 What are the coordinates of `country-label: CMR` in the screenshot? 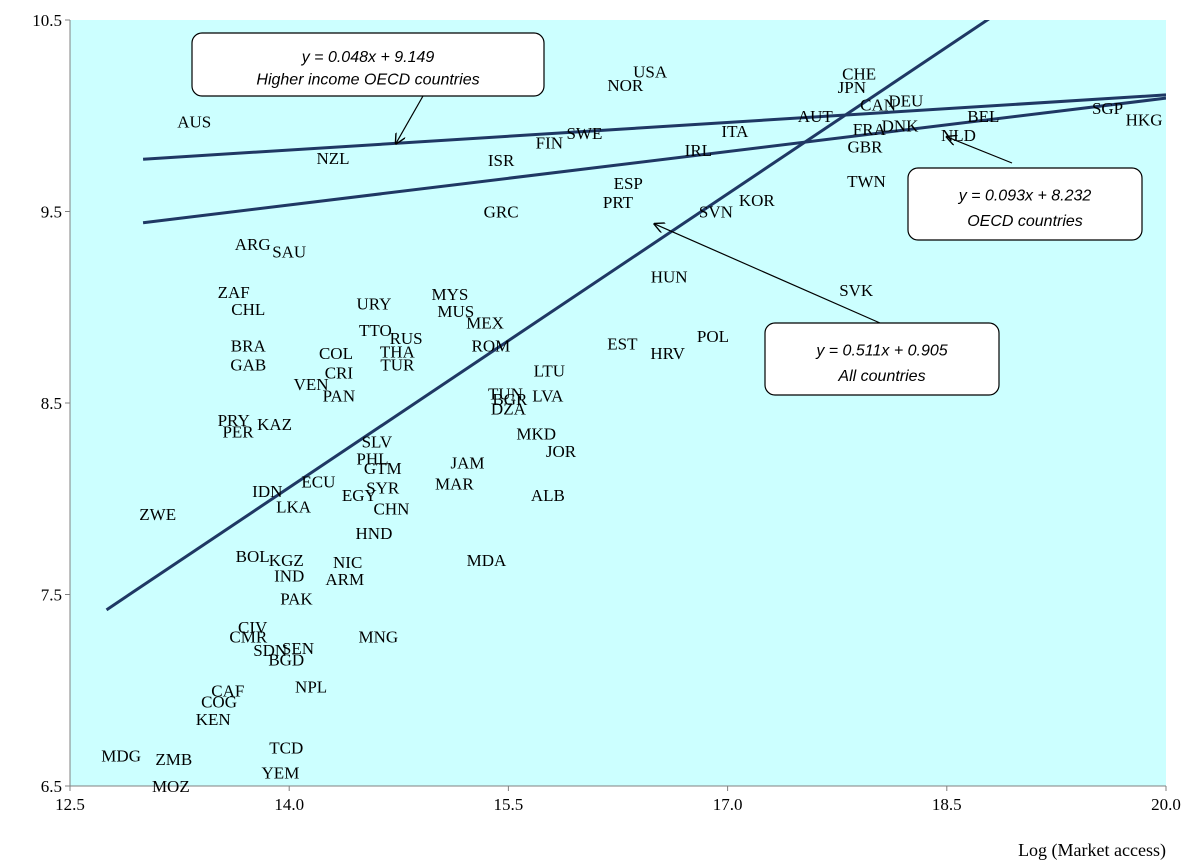 It's located at (248, 637).